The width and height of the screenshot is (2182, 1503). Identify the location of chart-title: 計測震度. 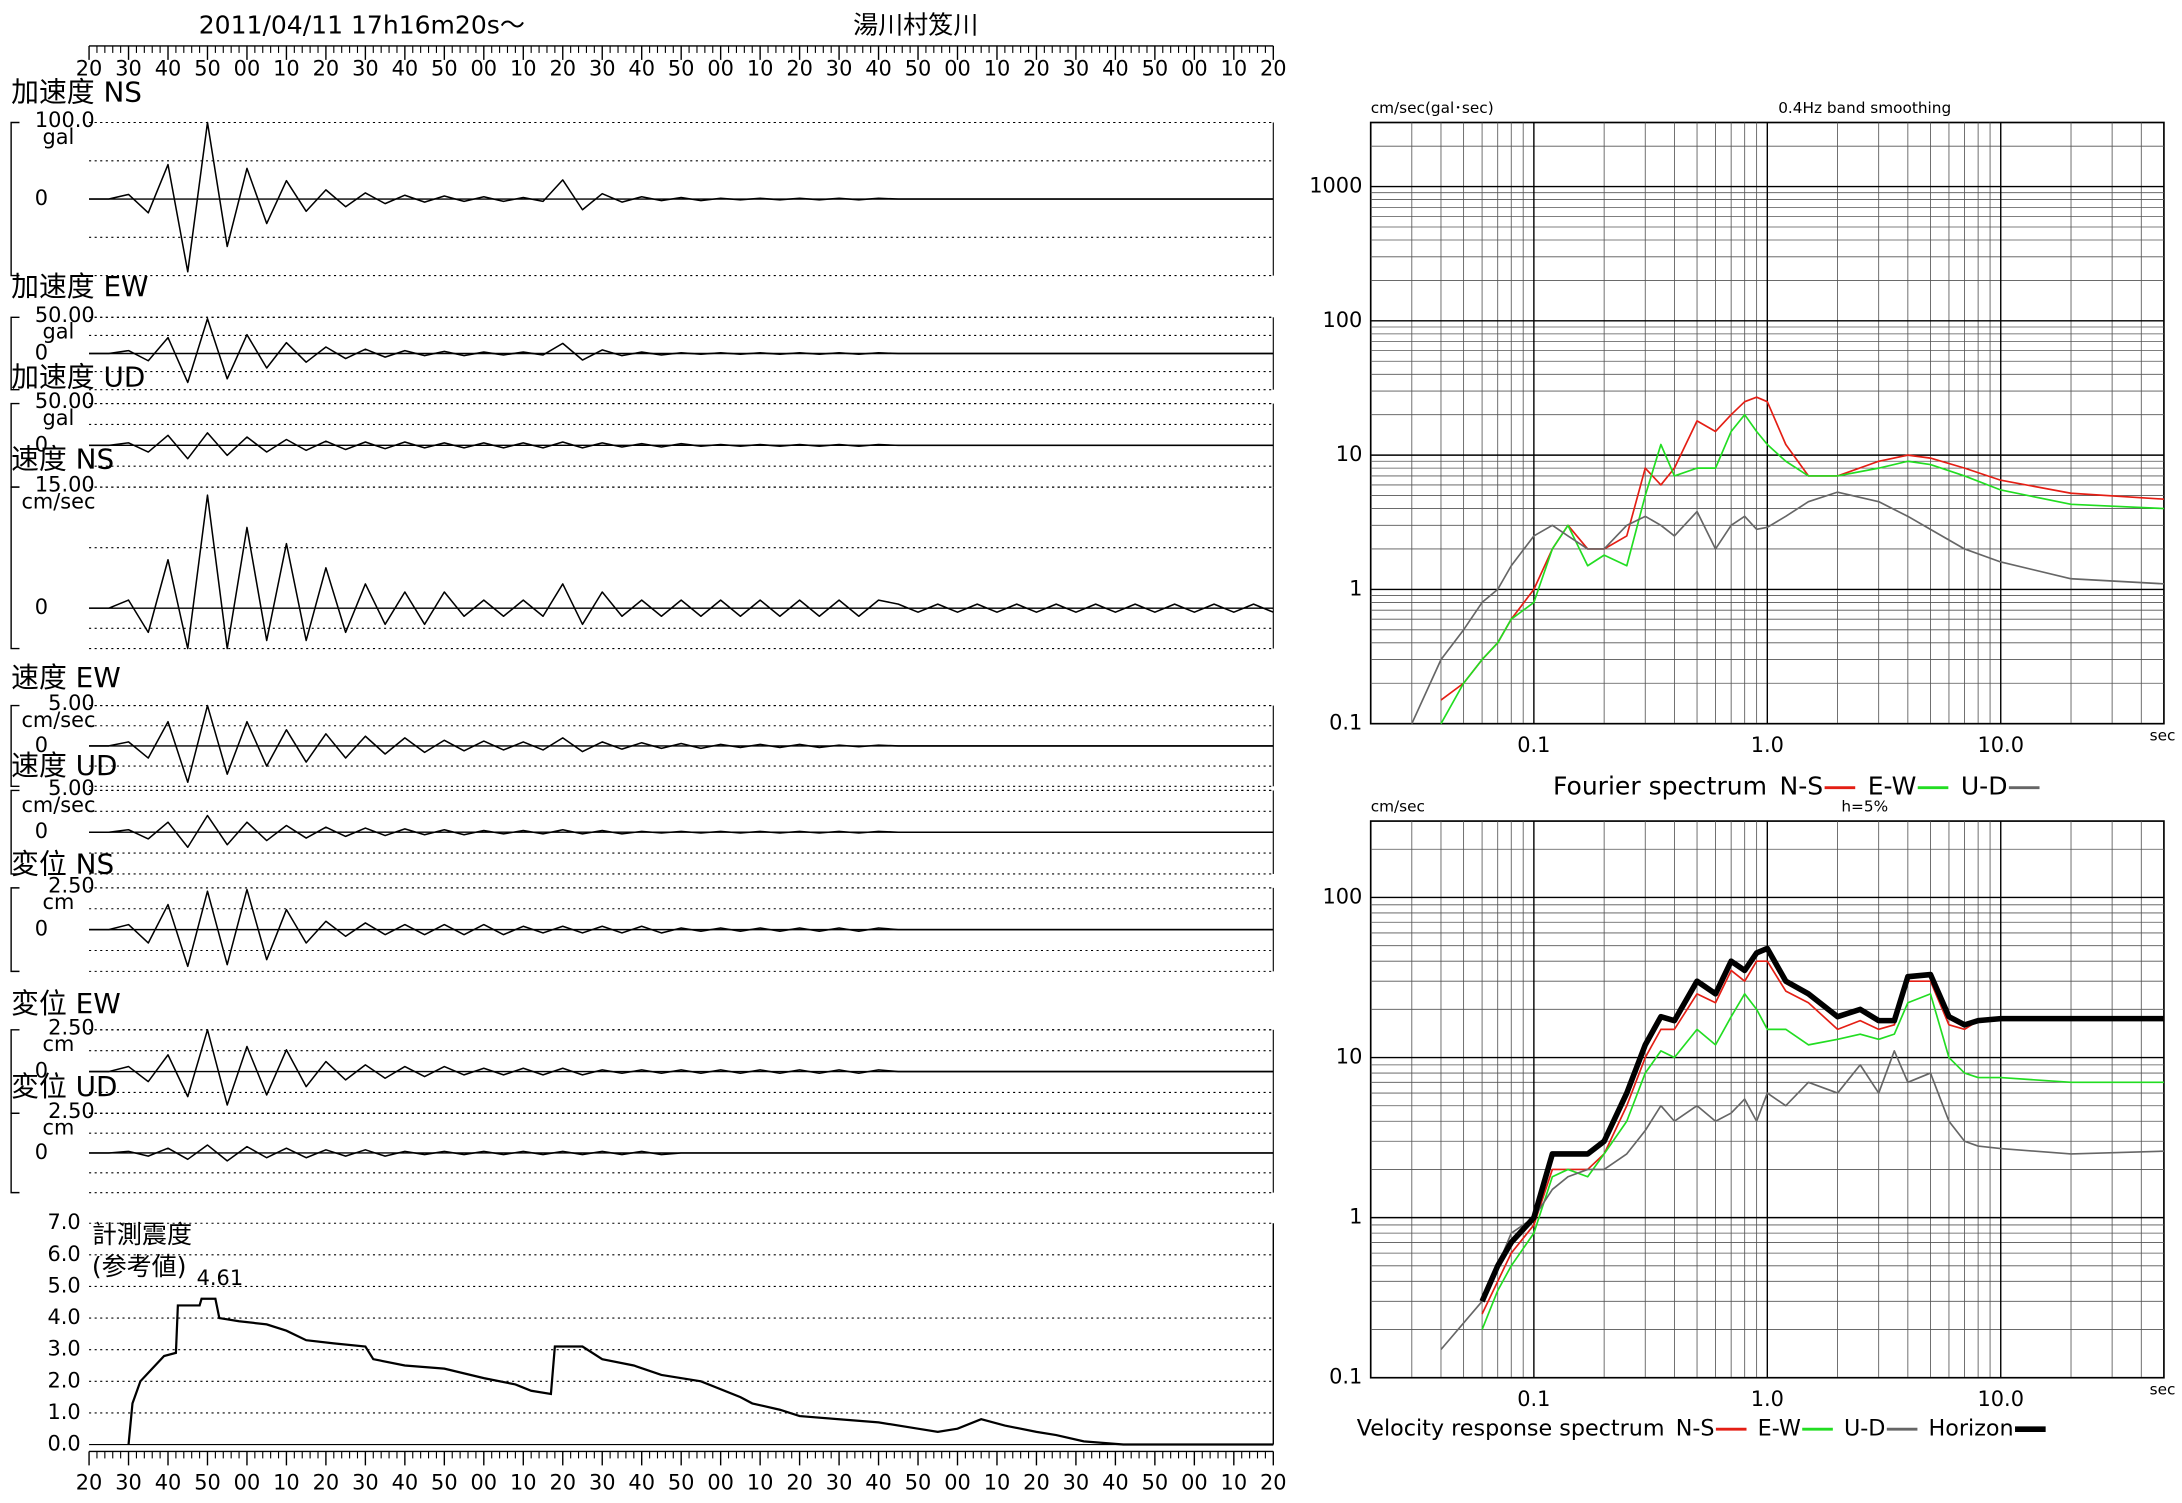
(142, 1234).